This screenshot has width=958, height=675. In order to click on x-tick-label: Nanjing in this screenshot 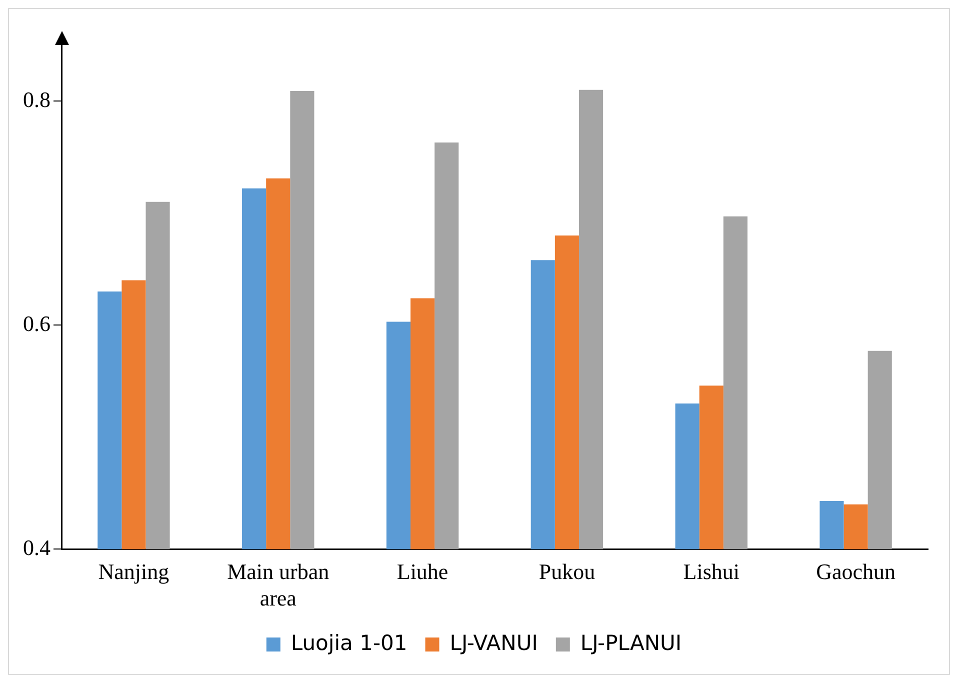, I will do `click(134, 571)`.